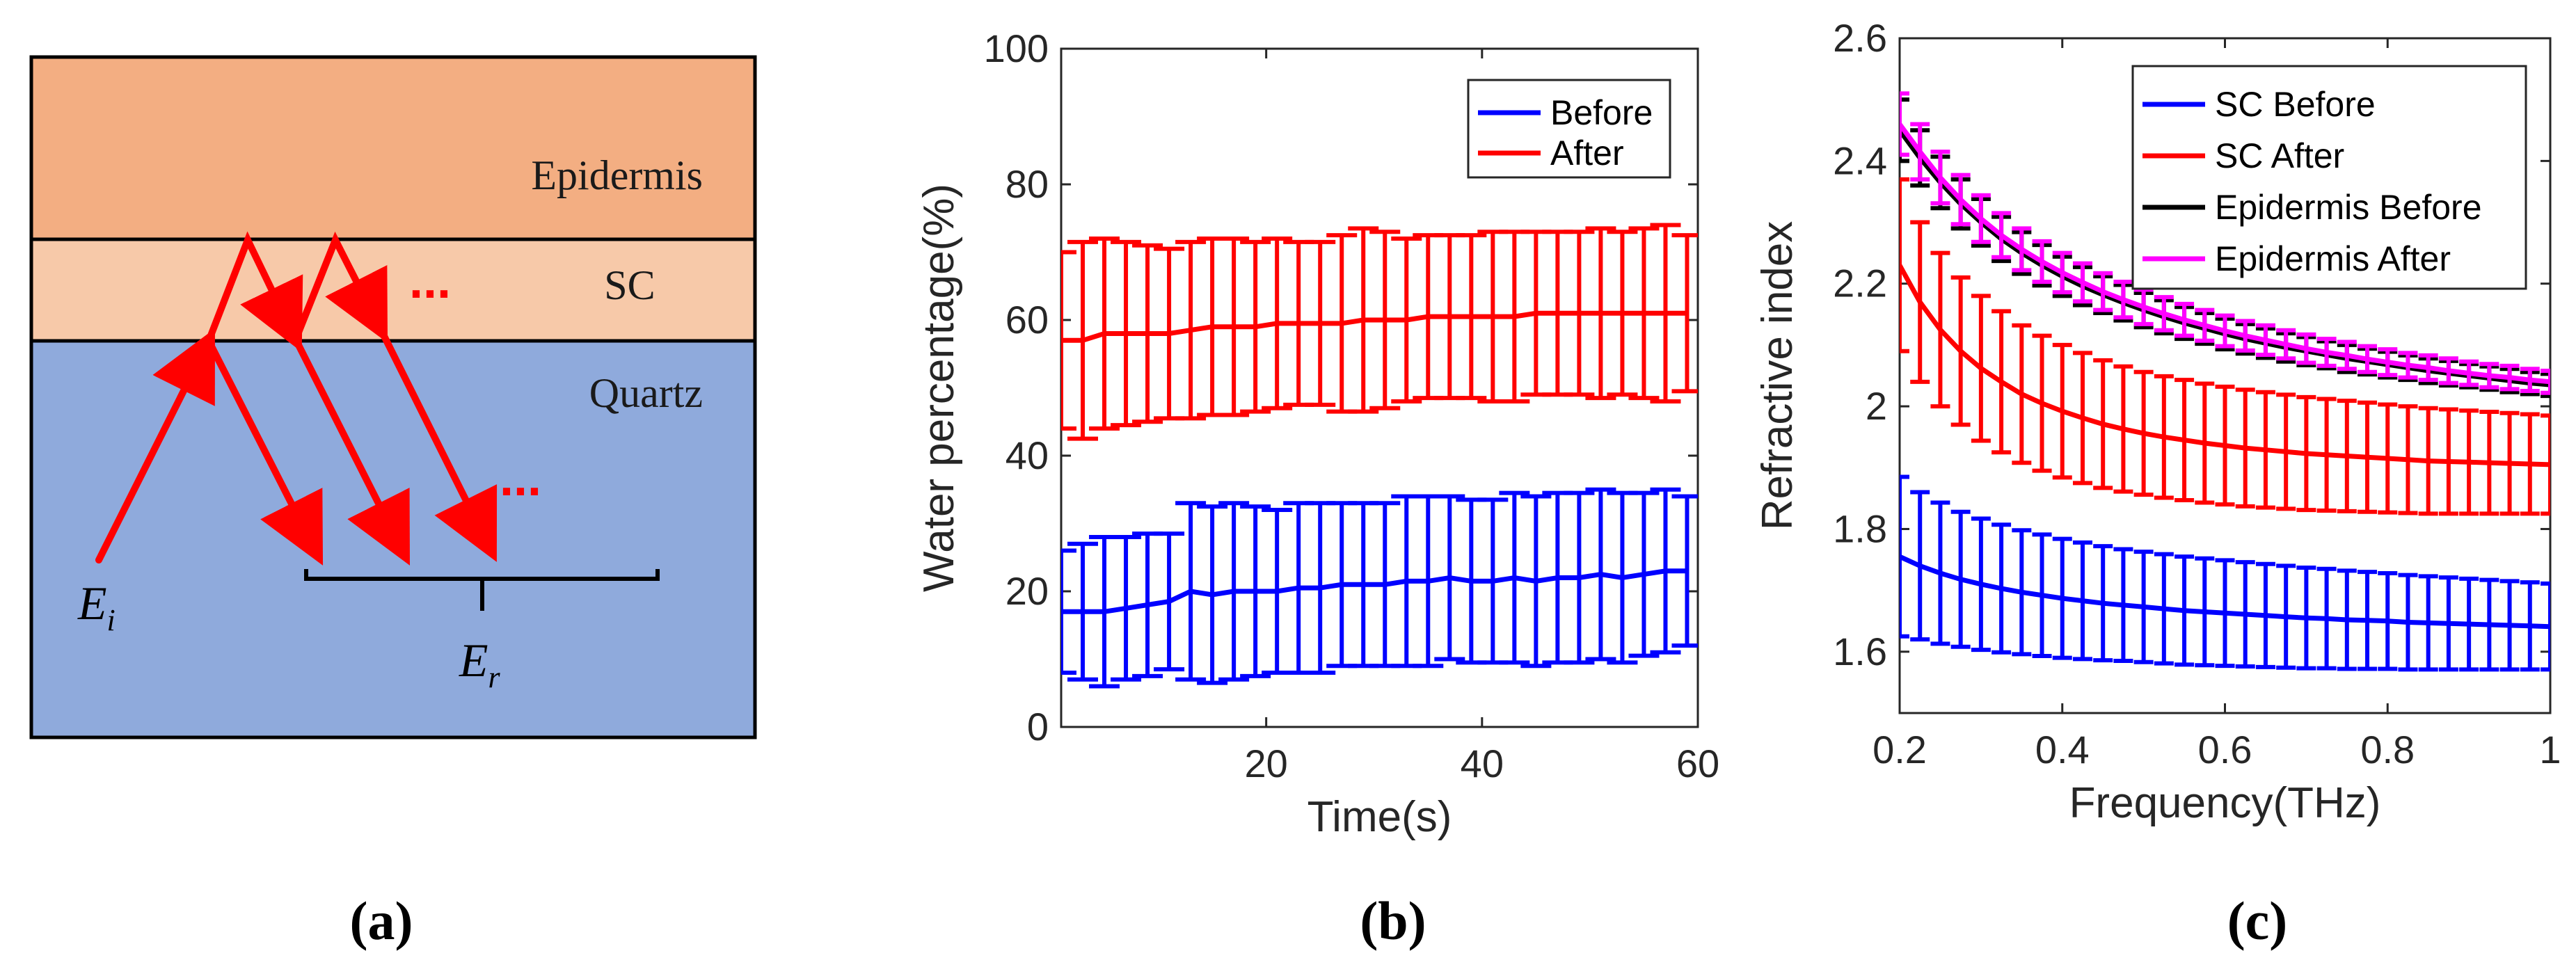 This screenshot has height=976, width=2576. Describe the element at coordinates (617, 175) in the screenshot. I see `epidermis-label: Epidermis` at that location.